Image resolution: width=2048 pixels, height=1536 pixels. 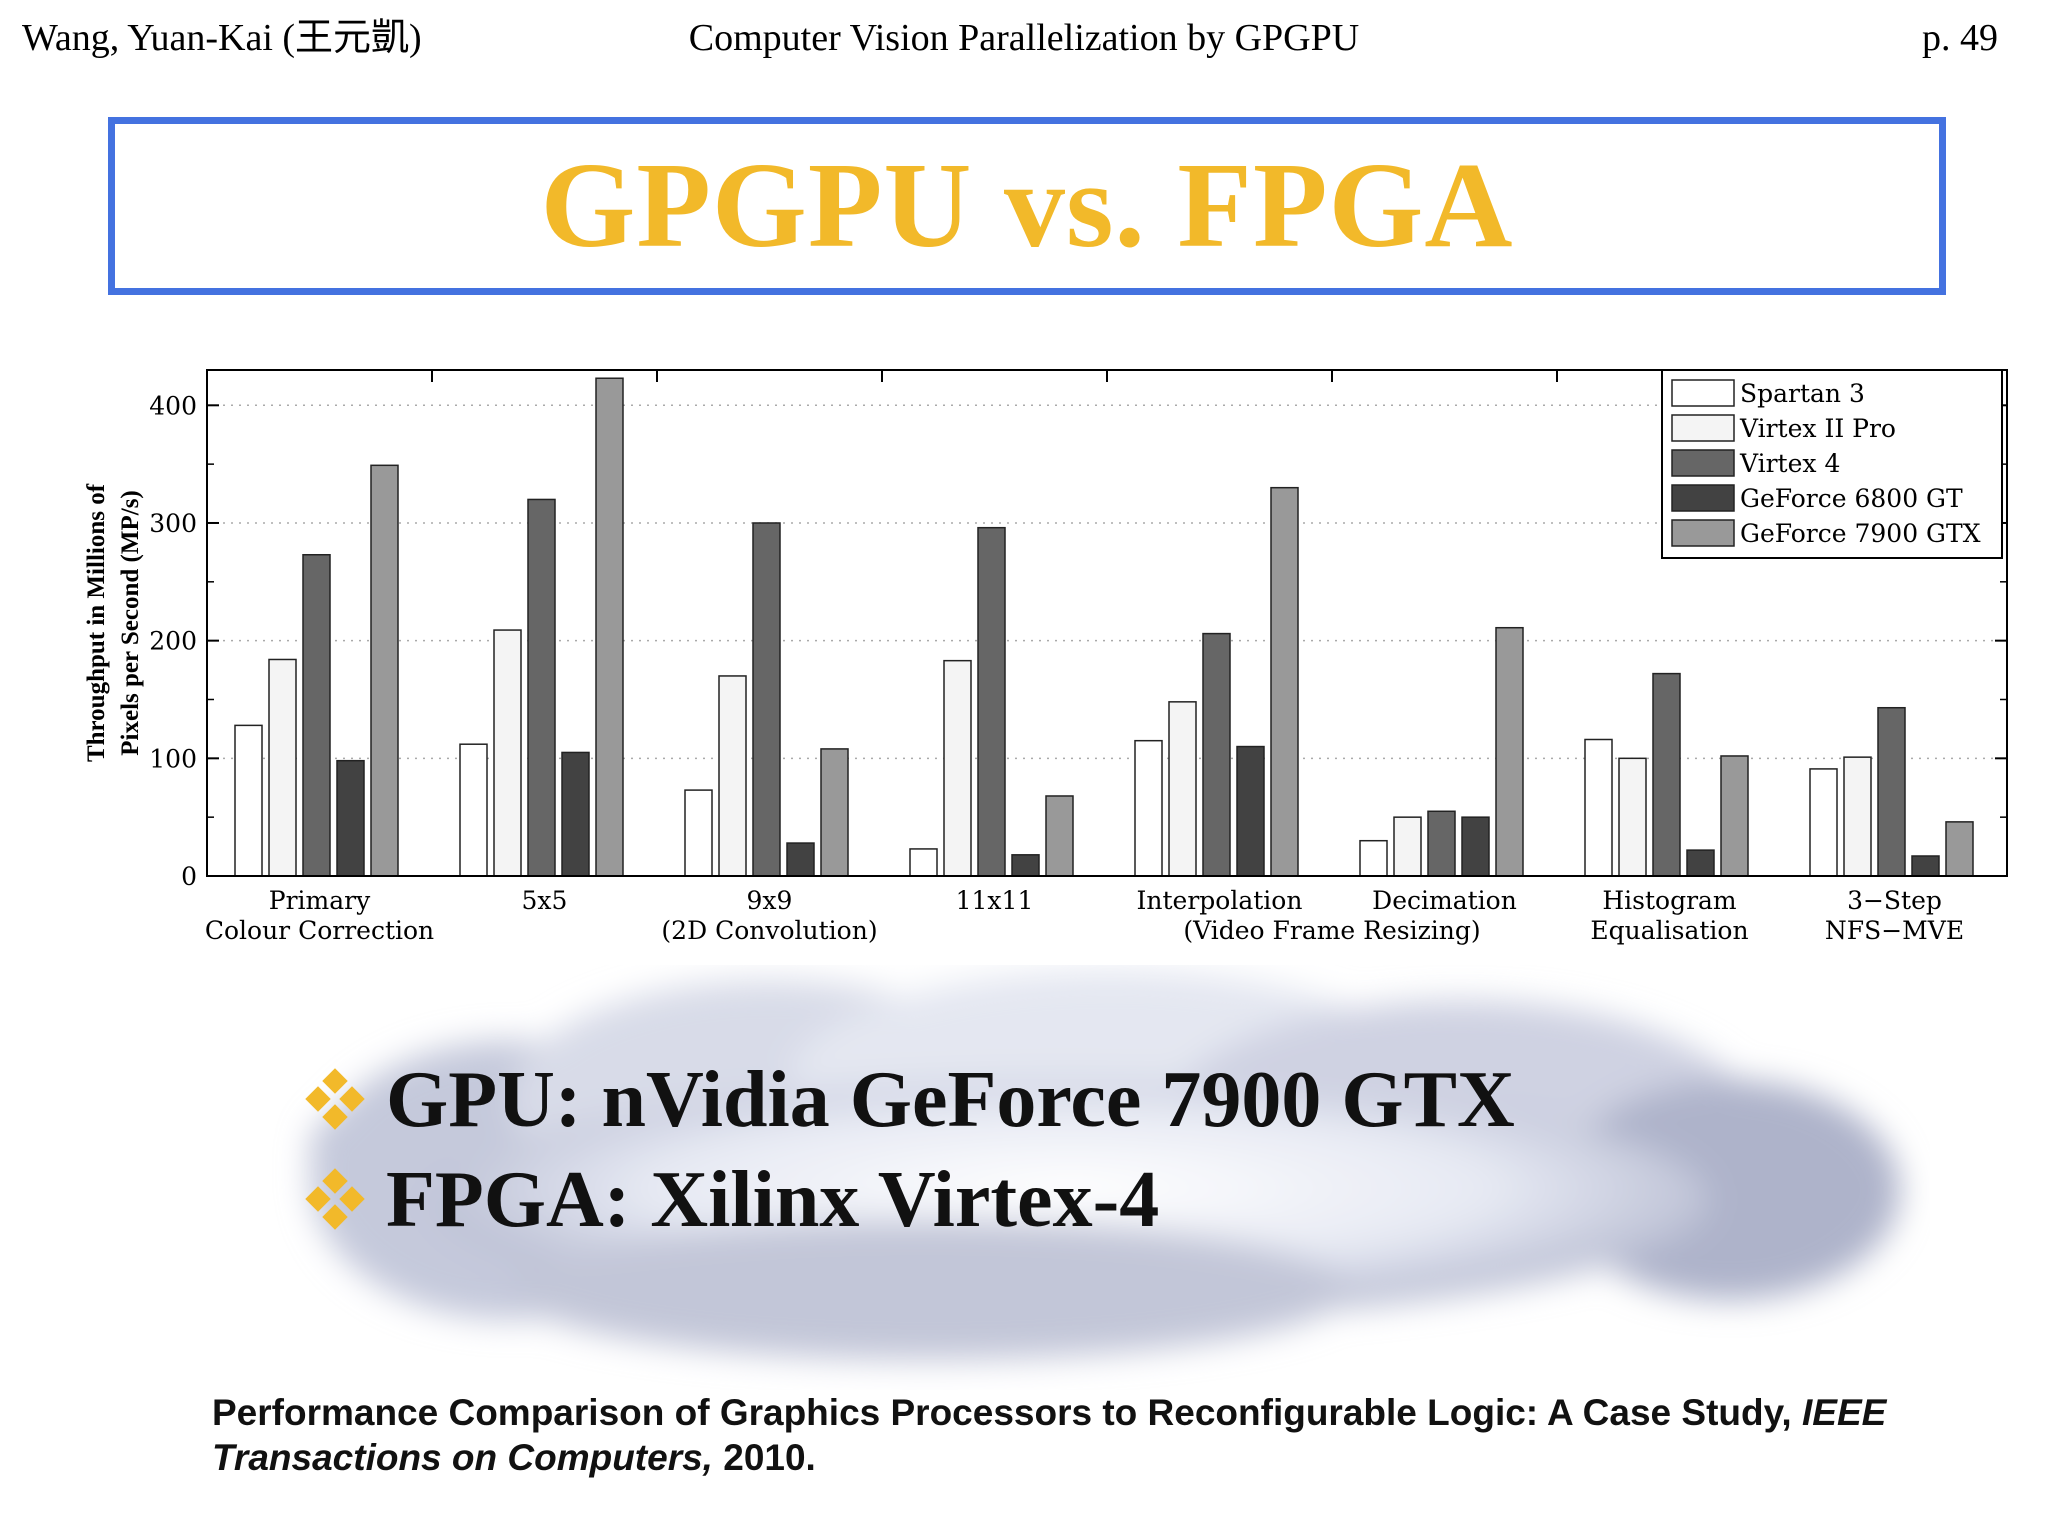 I want to click on y-axis-label-line2: Pixels per Second (MP/s), so click(x=130, y=622).